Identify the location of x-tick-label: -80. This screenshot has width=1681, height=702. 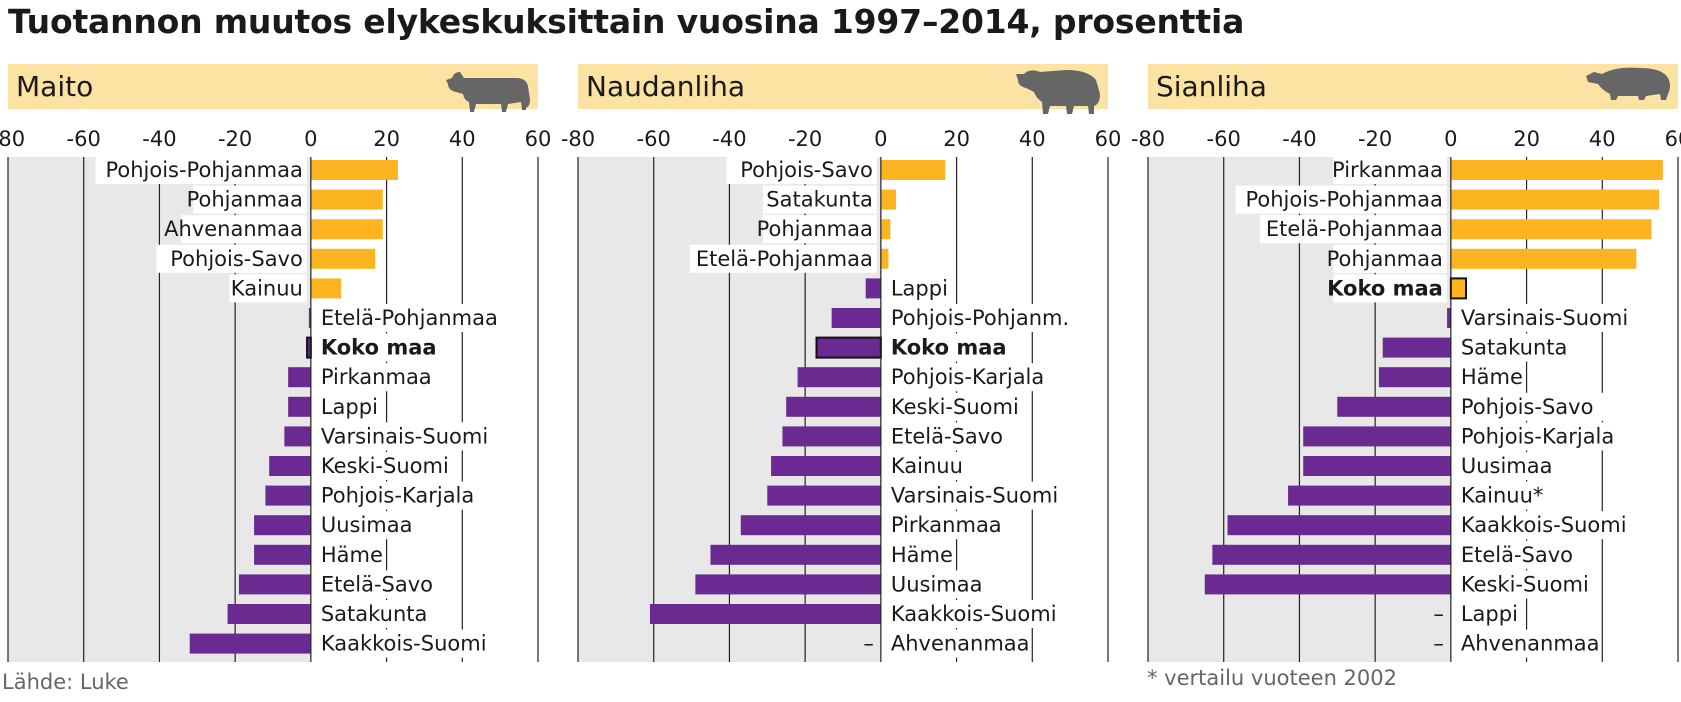
(578, 139).